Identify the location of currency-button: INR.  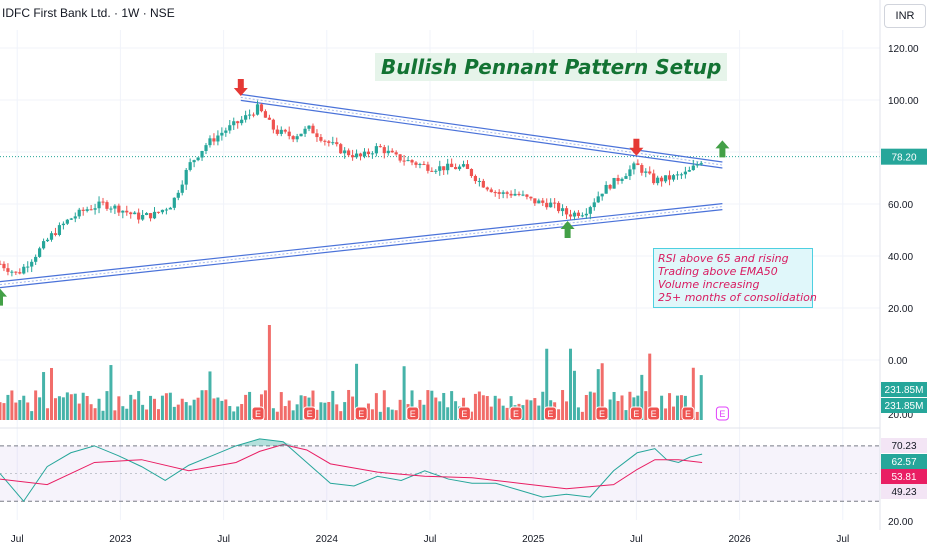
(905, 16).